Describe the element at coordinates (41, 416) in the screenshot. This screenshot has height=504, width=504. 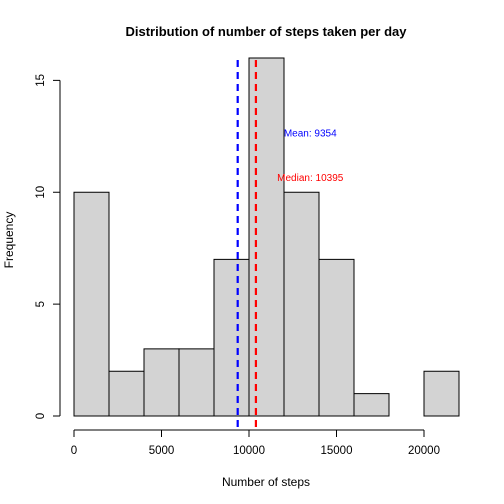
I see `y-tick-label: 0` at that location.